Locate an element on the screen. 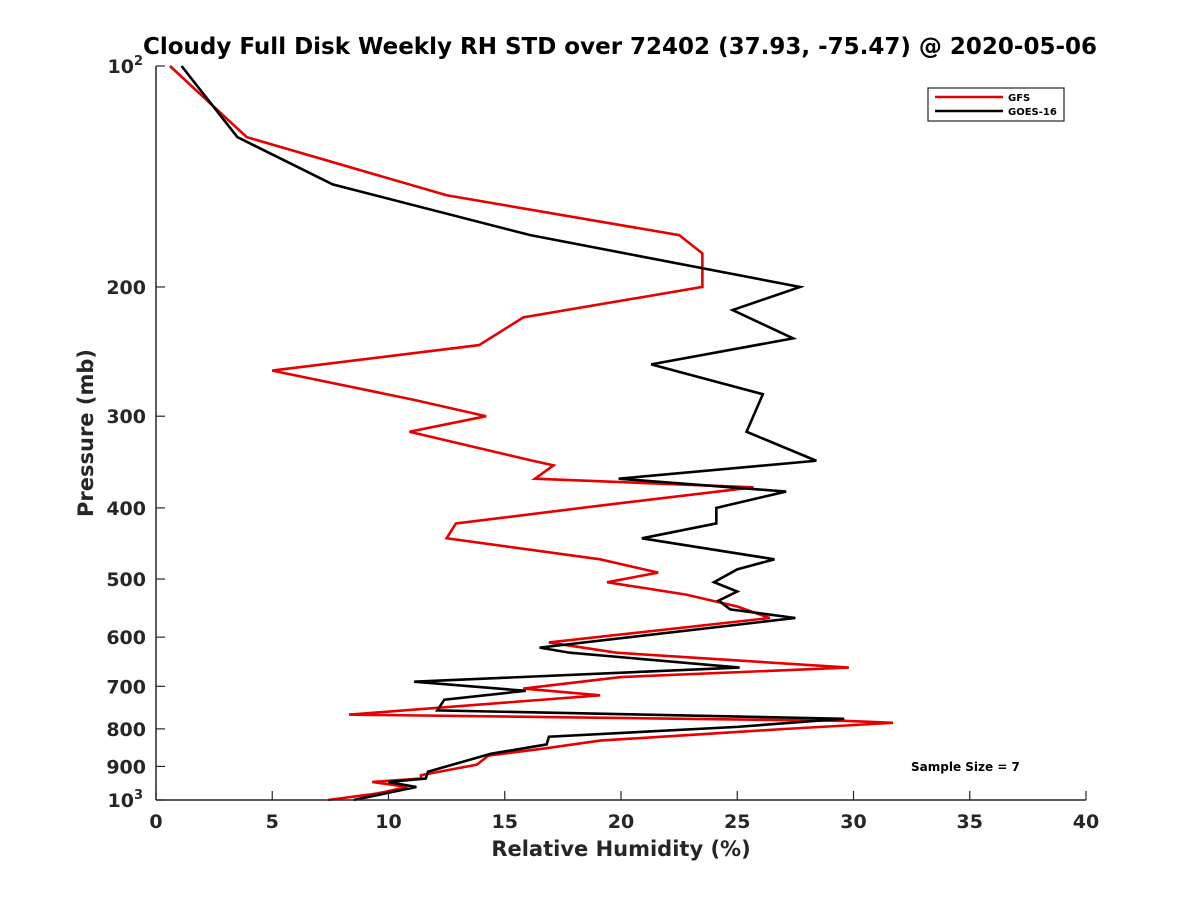 The height and width of the screenshot is (904, 1200). x-tick-label-15: 15 is located at coordinates (505, 822).